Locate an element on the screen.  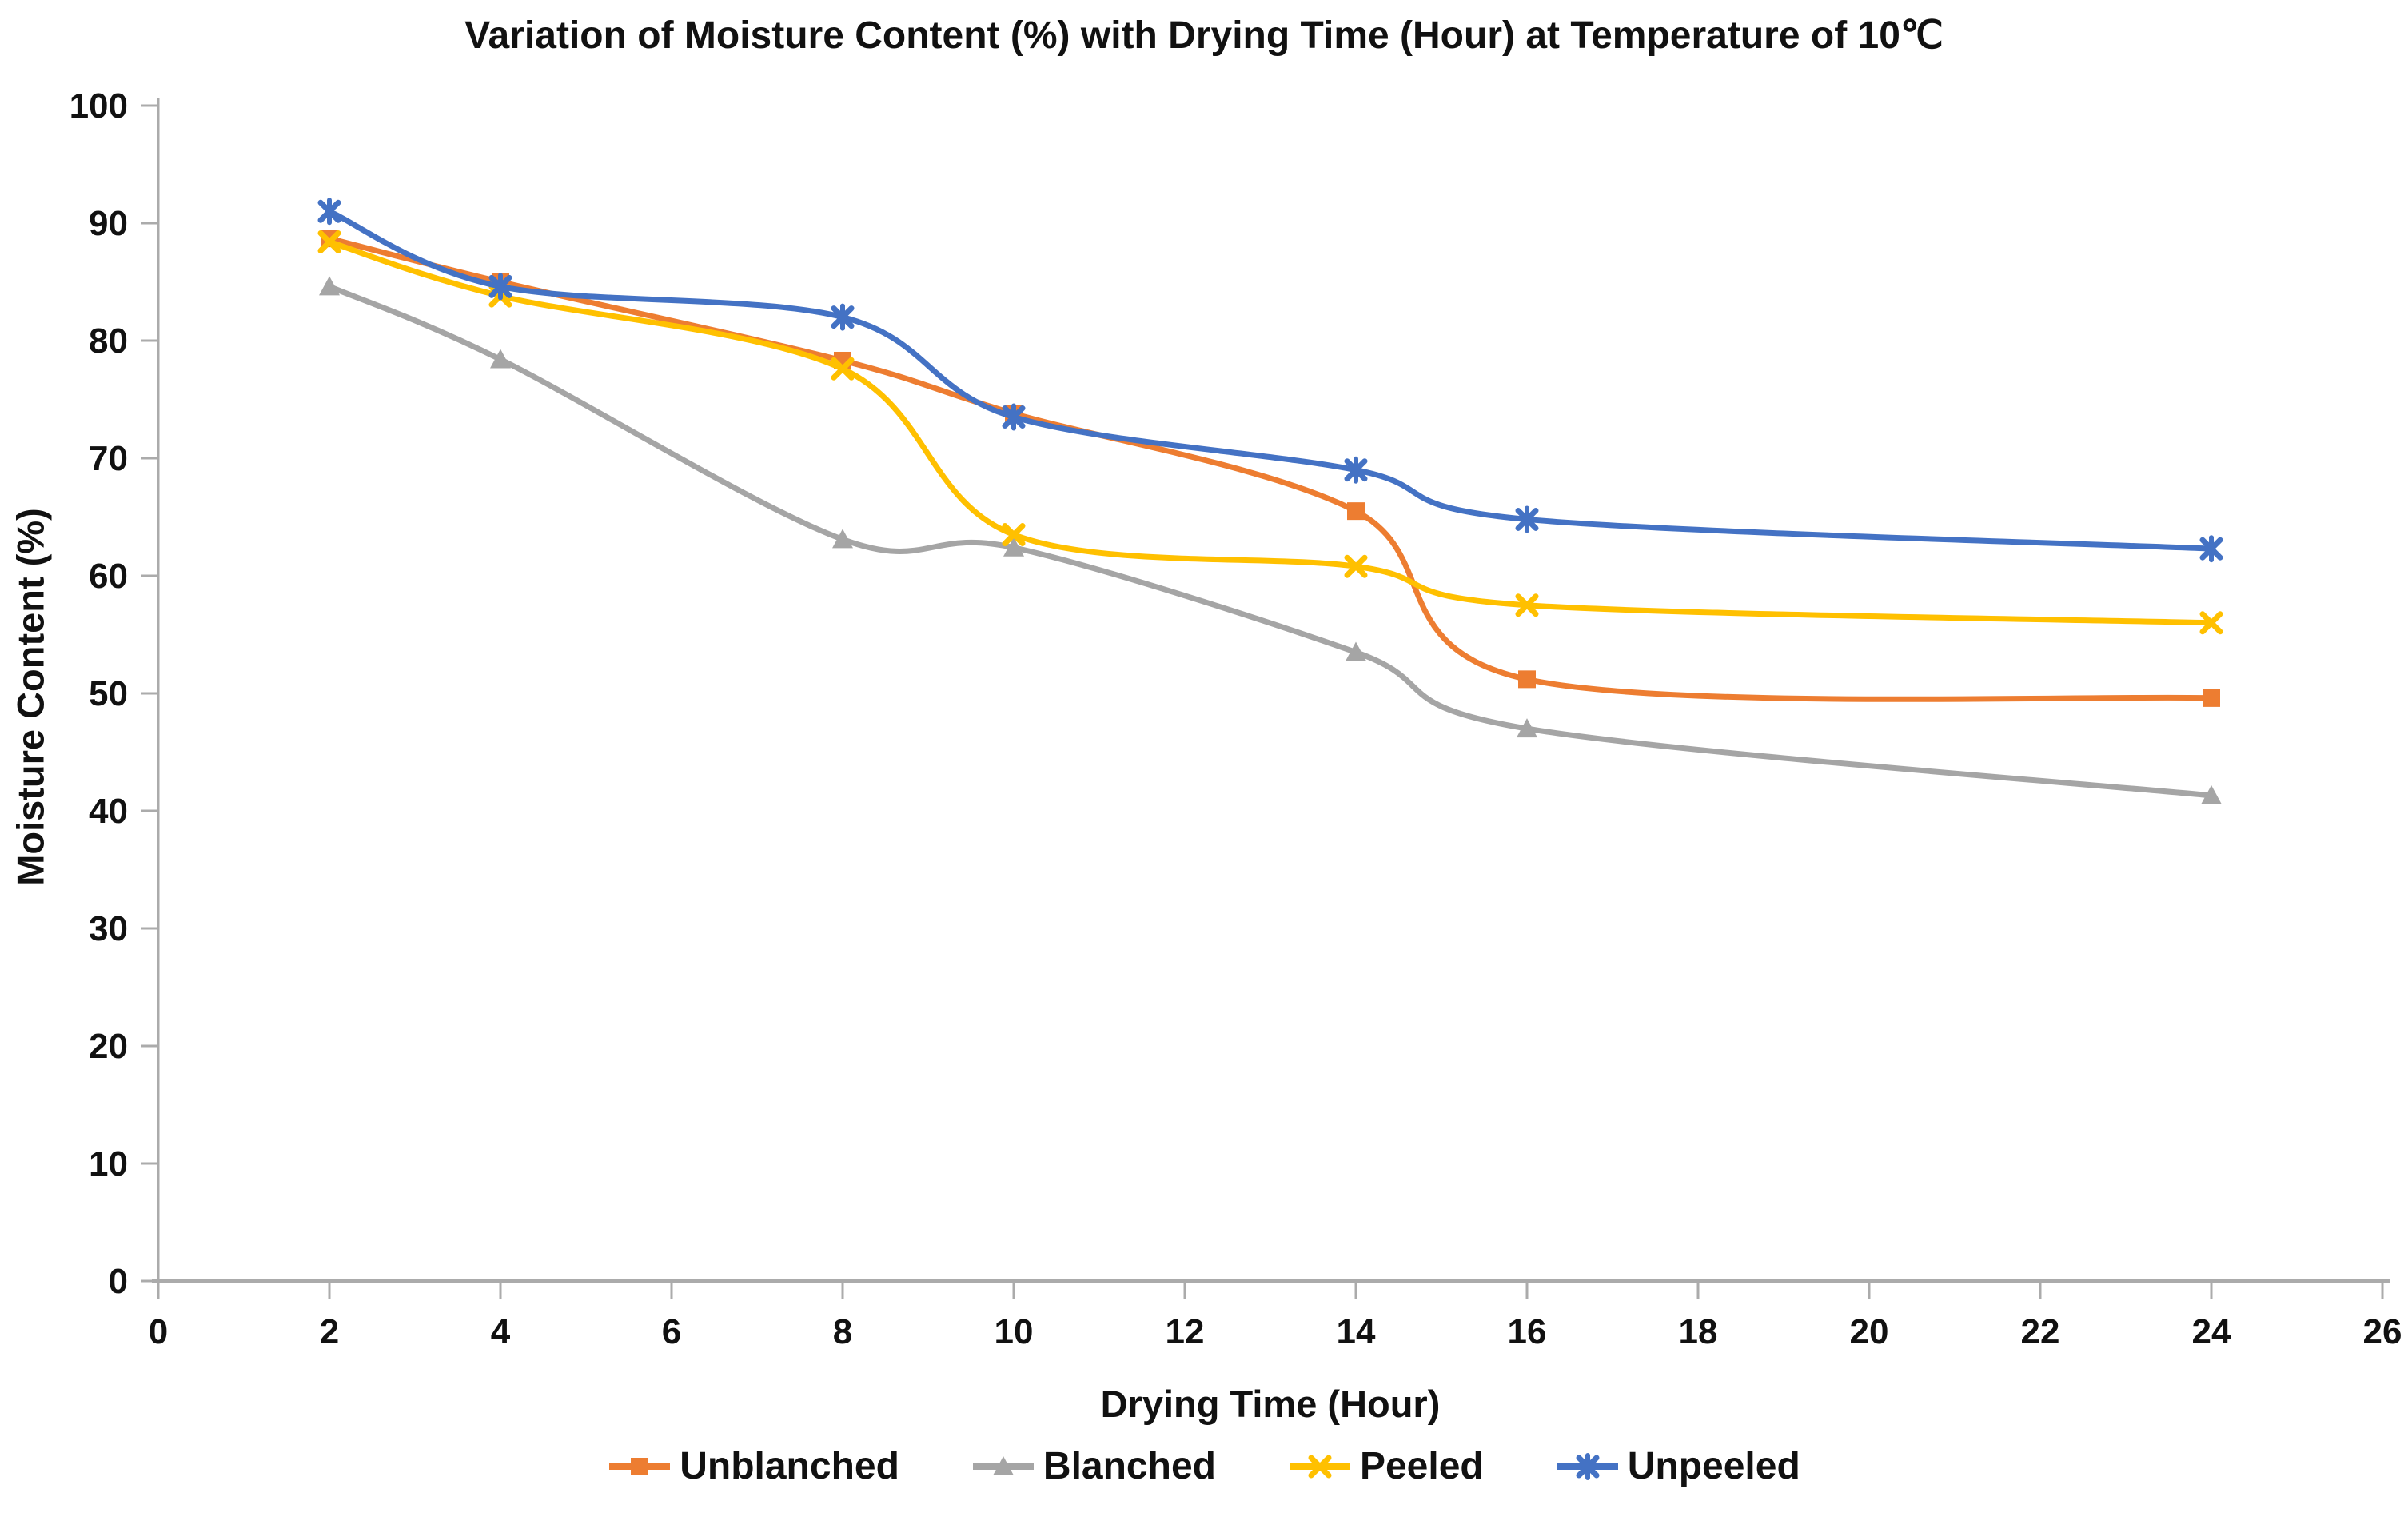
legend-item-blanched: Blanched is located at coordinates (1093, 1466).